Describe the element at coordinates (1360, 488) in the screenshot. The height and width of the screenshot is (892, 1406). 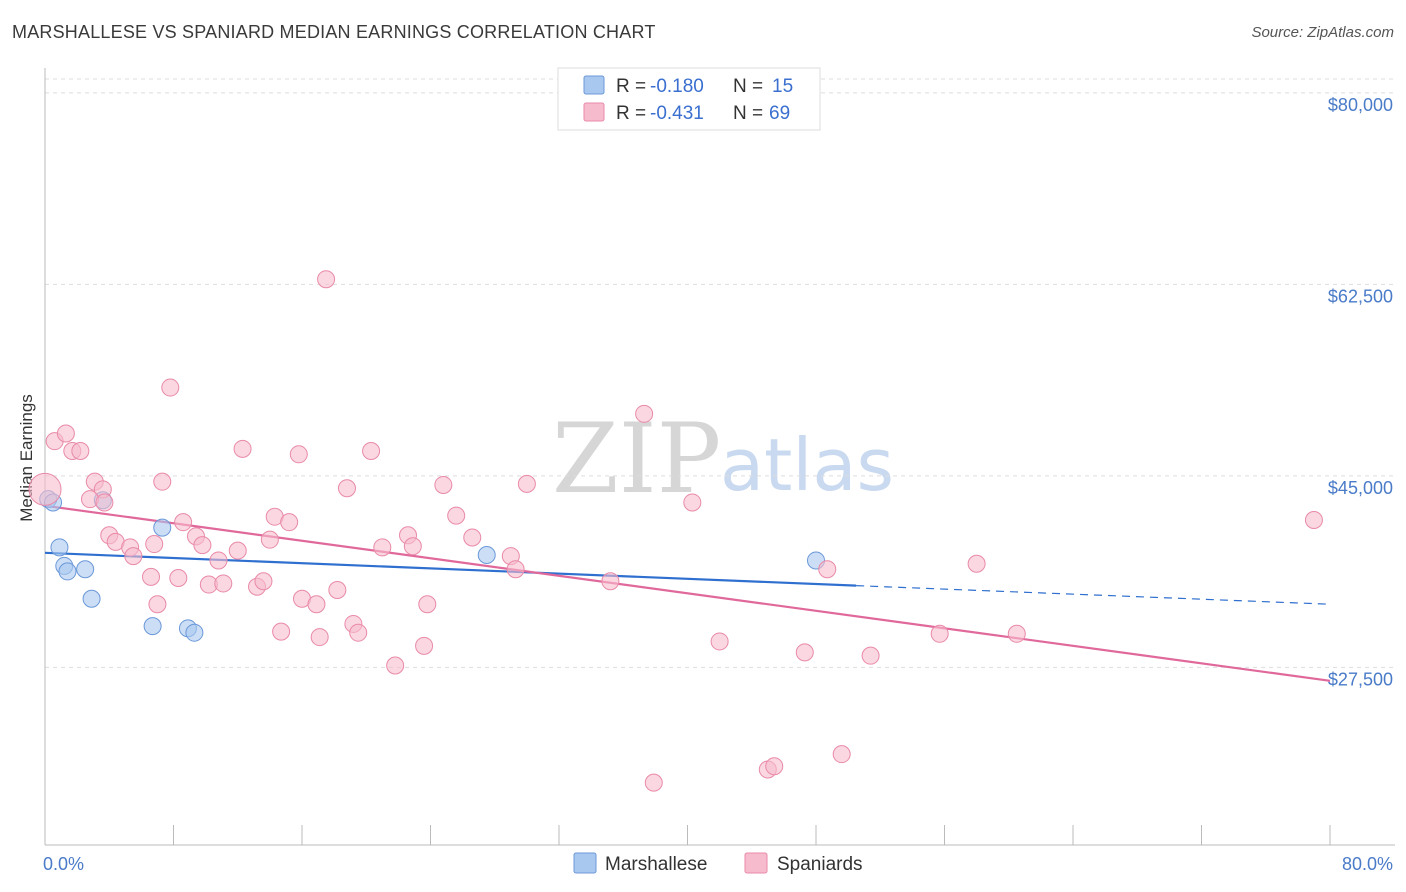
I see `y-tick-label: $45,000` at that location.